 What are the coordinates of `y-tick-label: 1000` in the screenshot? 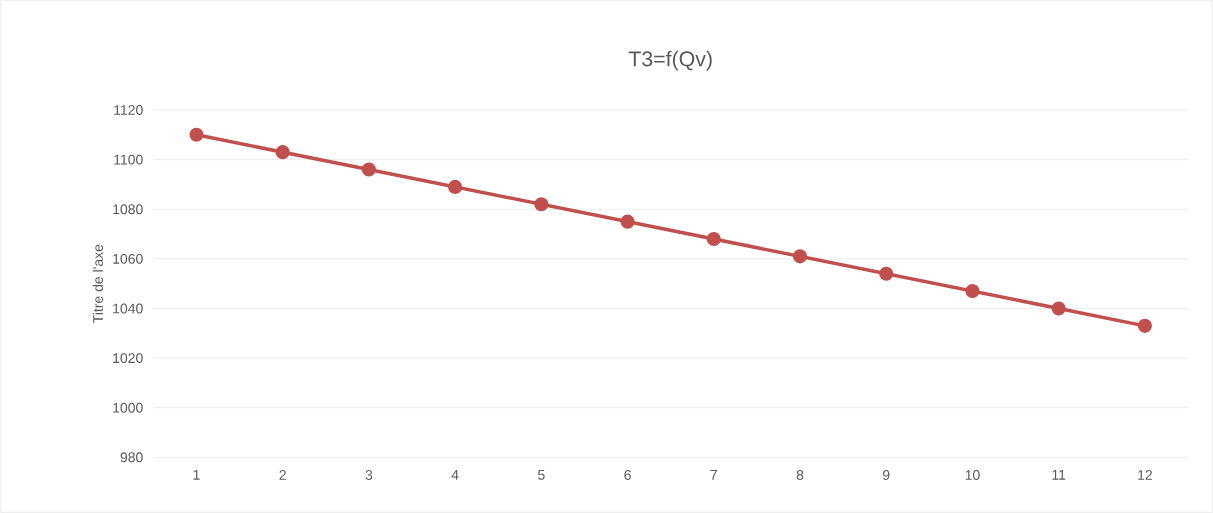 It's located at (128, 407).